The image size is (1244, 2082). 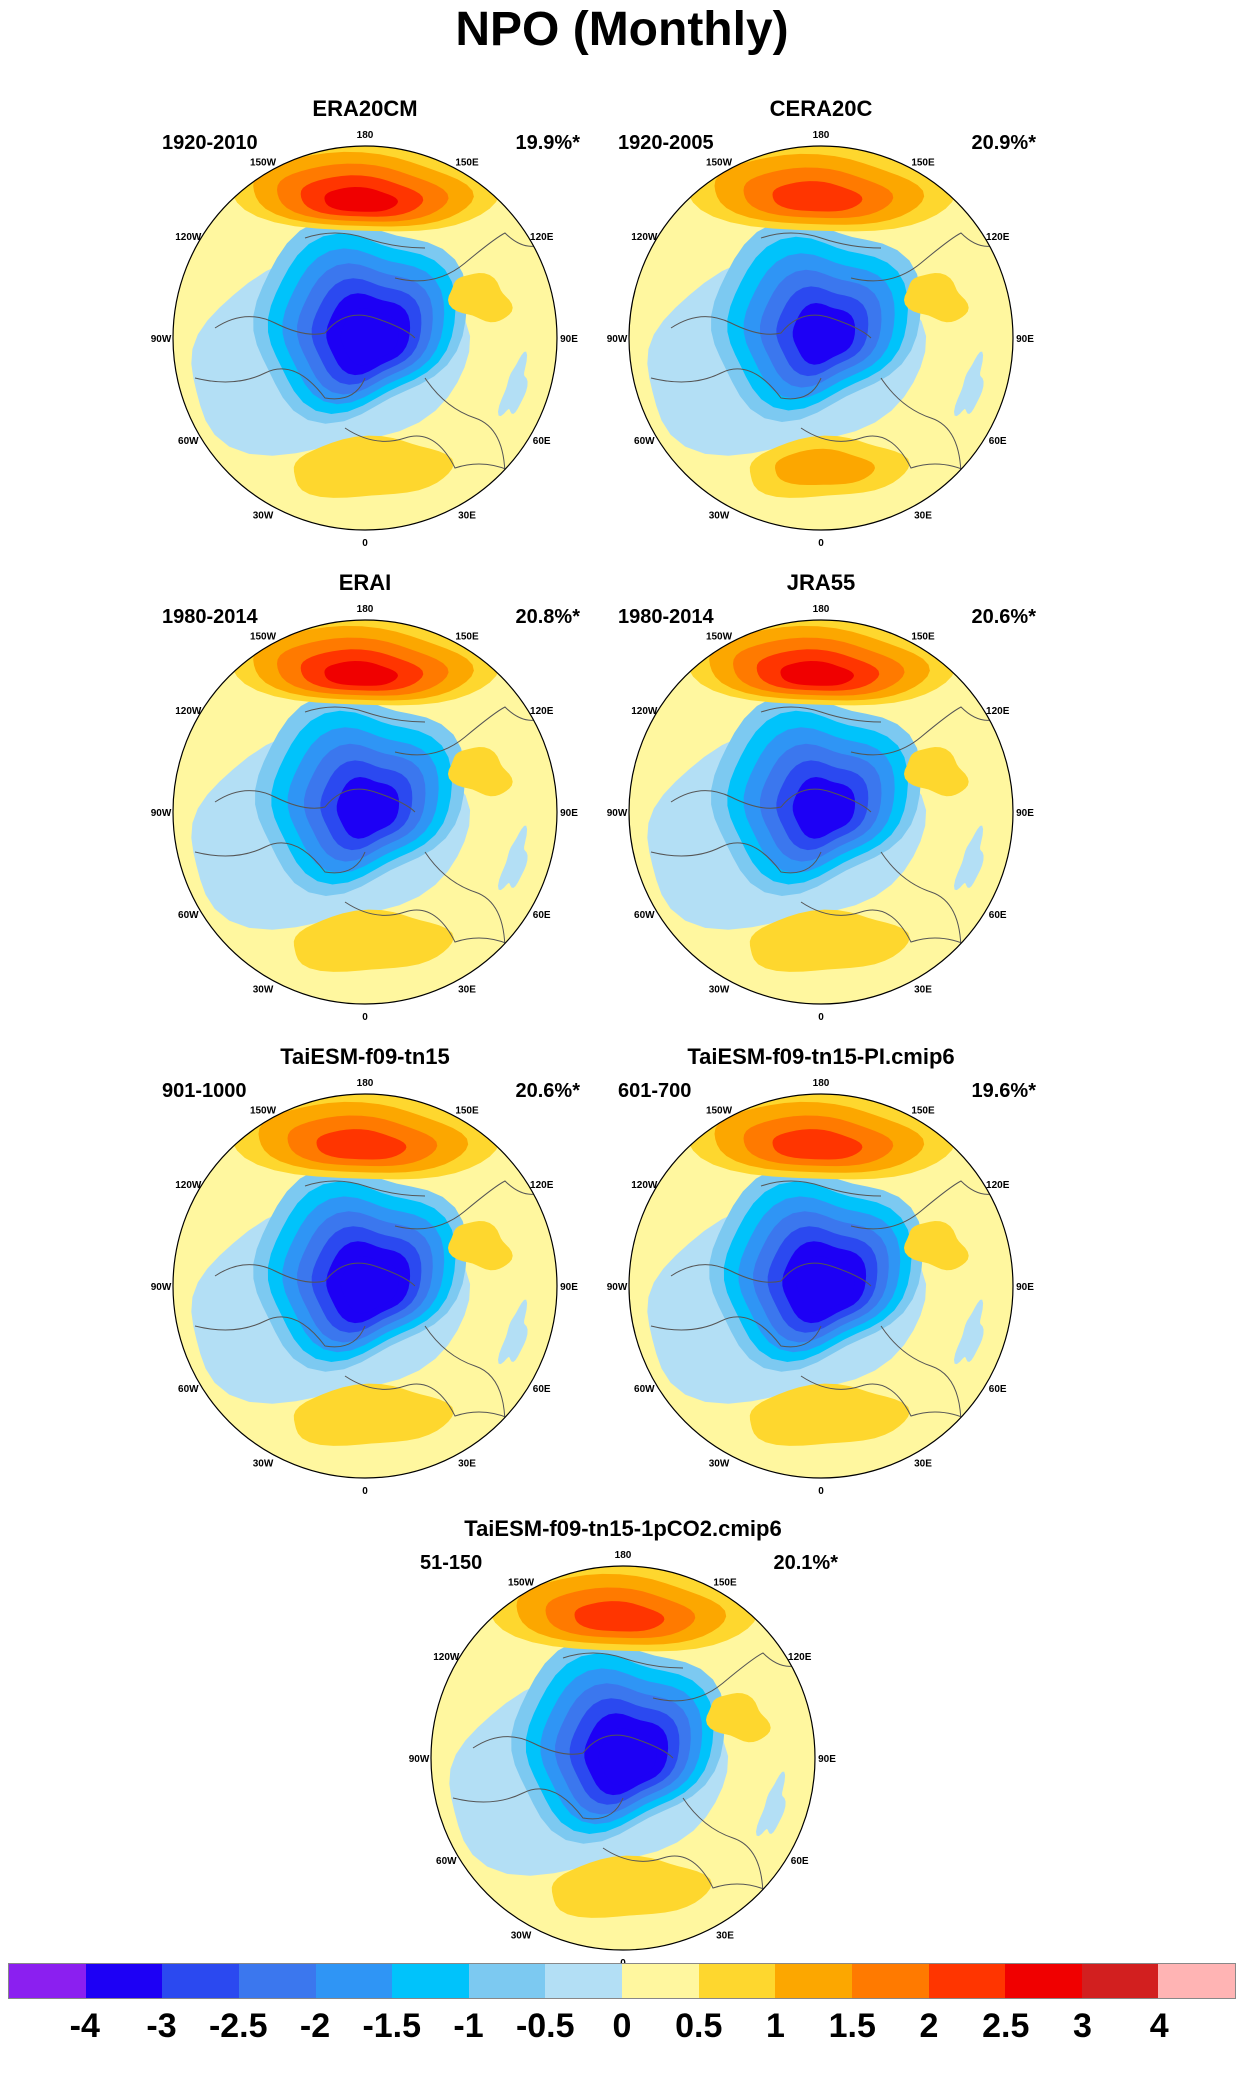 I want to click on colorbar-tick-label: -2.5, so click(x=238, y=2026).